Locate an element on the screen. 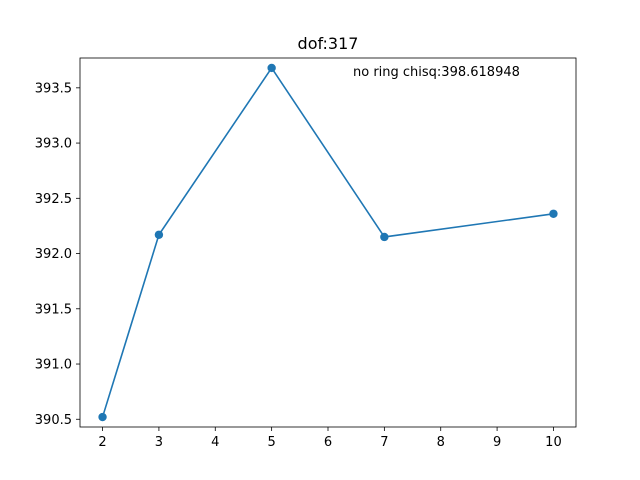 This screenshot has height=480, width=640. x-tick-label: 9 is located at coordinates (497, 442).